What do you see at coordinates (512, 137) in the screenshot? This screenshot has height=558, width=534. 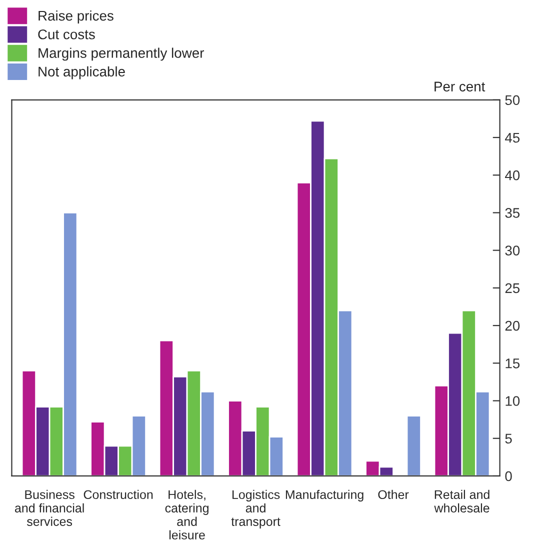 I see `y-tick-label: 45` at bounding box center [512, 137].